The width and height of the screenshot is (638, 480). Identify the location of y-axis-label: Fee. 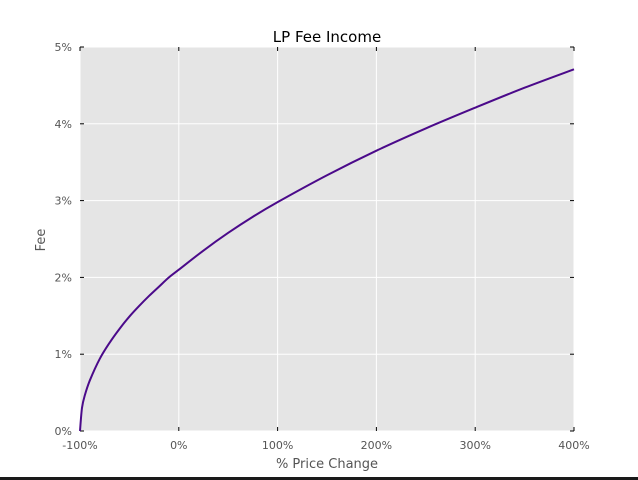
(41, 240).